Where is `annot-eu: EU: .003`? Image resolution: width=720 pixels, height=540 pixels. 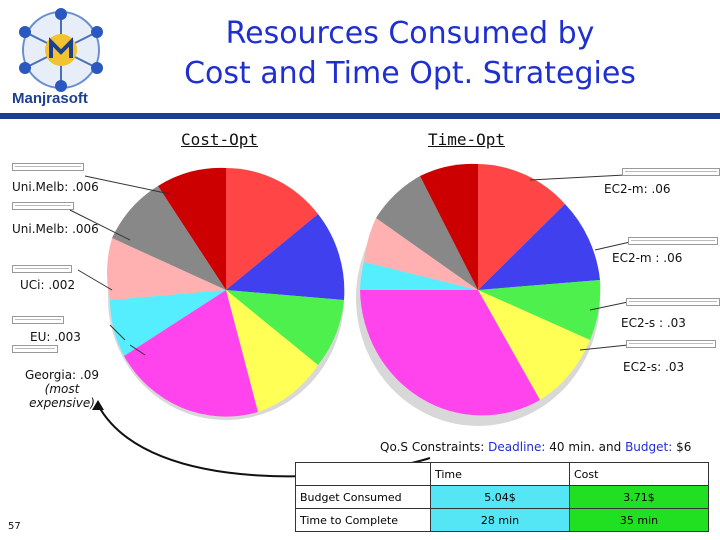 annot-eu: EU: .003 is located at coordinates (55, 337).